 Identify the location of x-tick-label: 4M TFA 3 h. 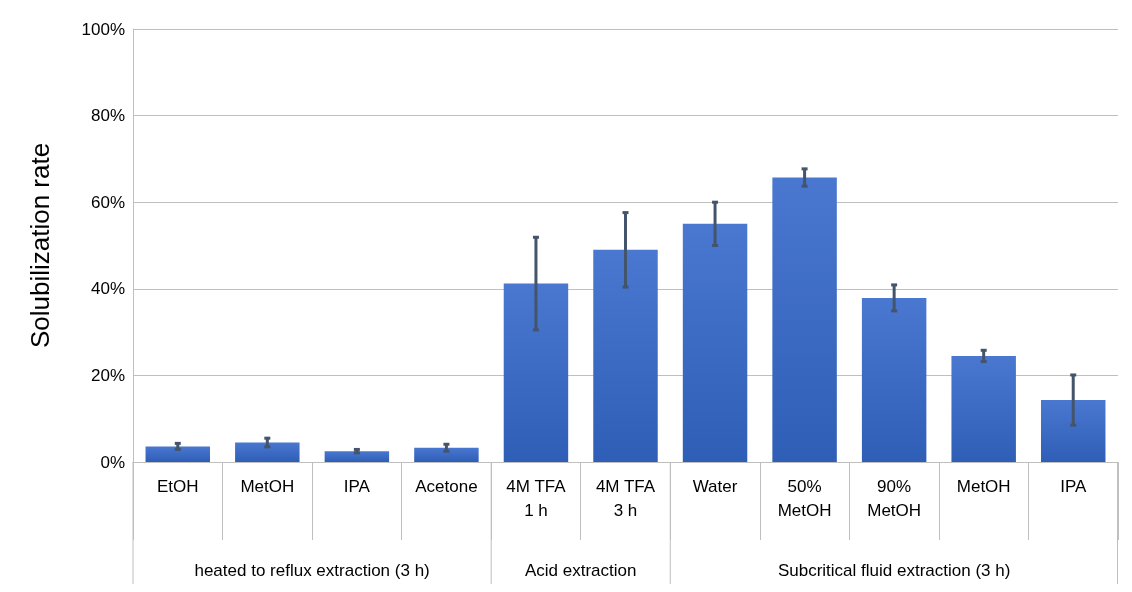
(625, 498).